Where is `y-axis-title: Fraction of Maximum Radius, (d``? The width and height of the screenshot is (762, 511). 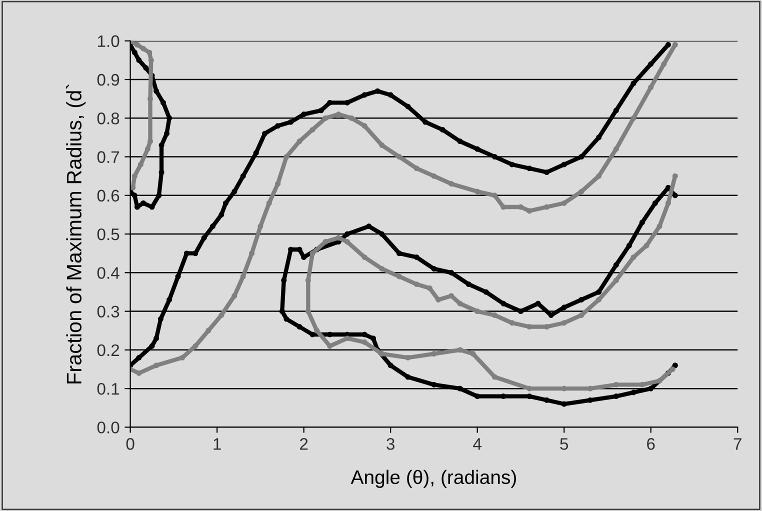
y-axis-title: Fraction of Maximum Radius, (d` is located at coordinates (76, 234).